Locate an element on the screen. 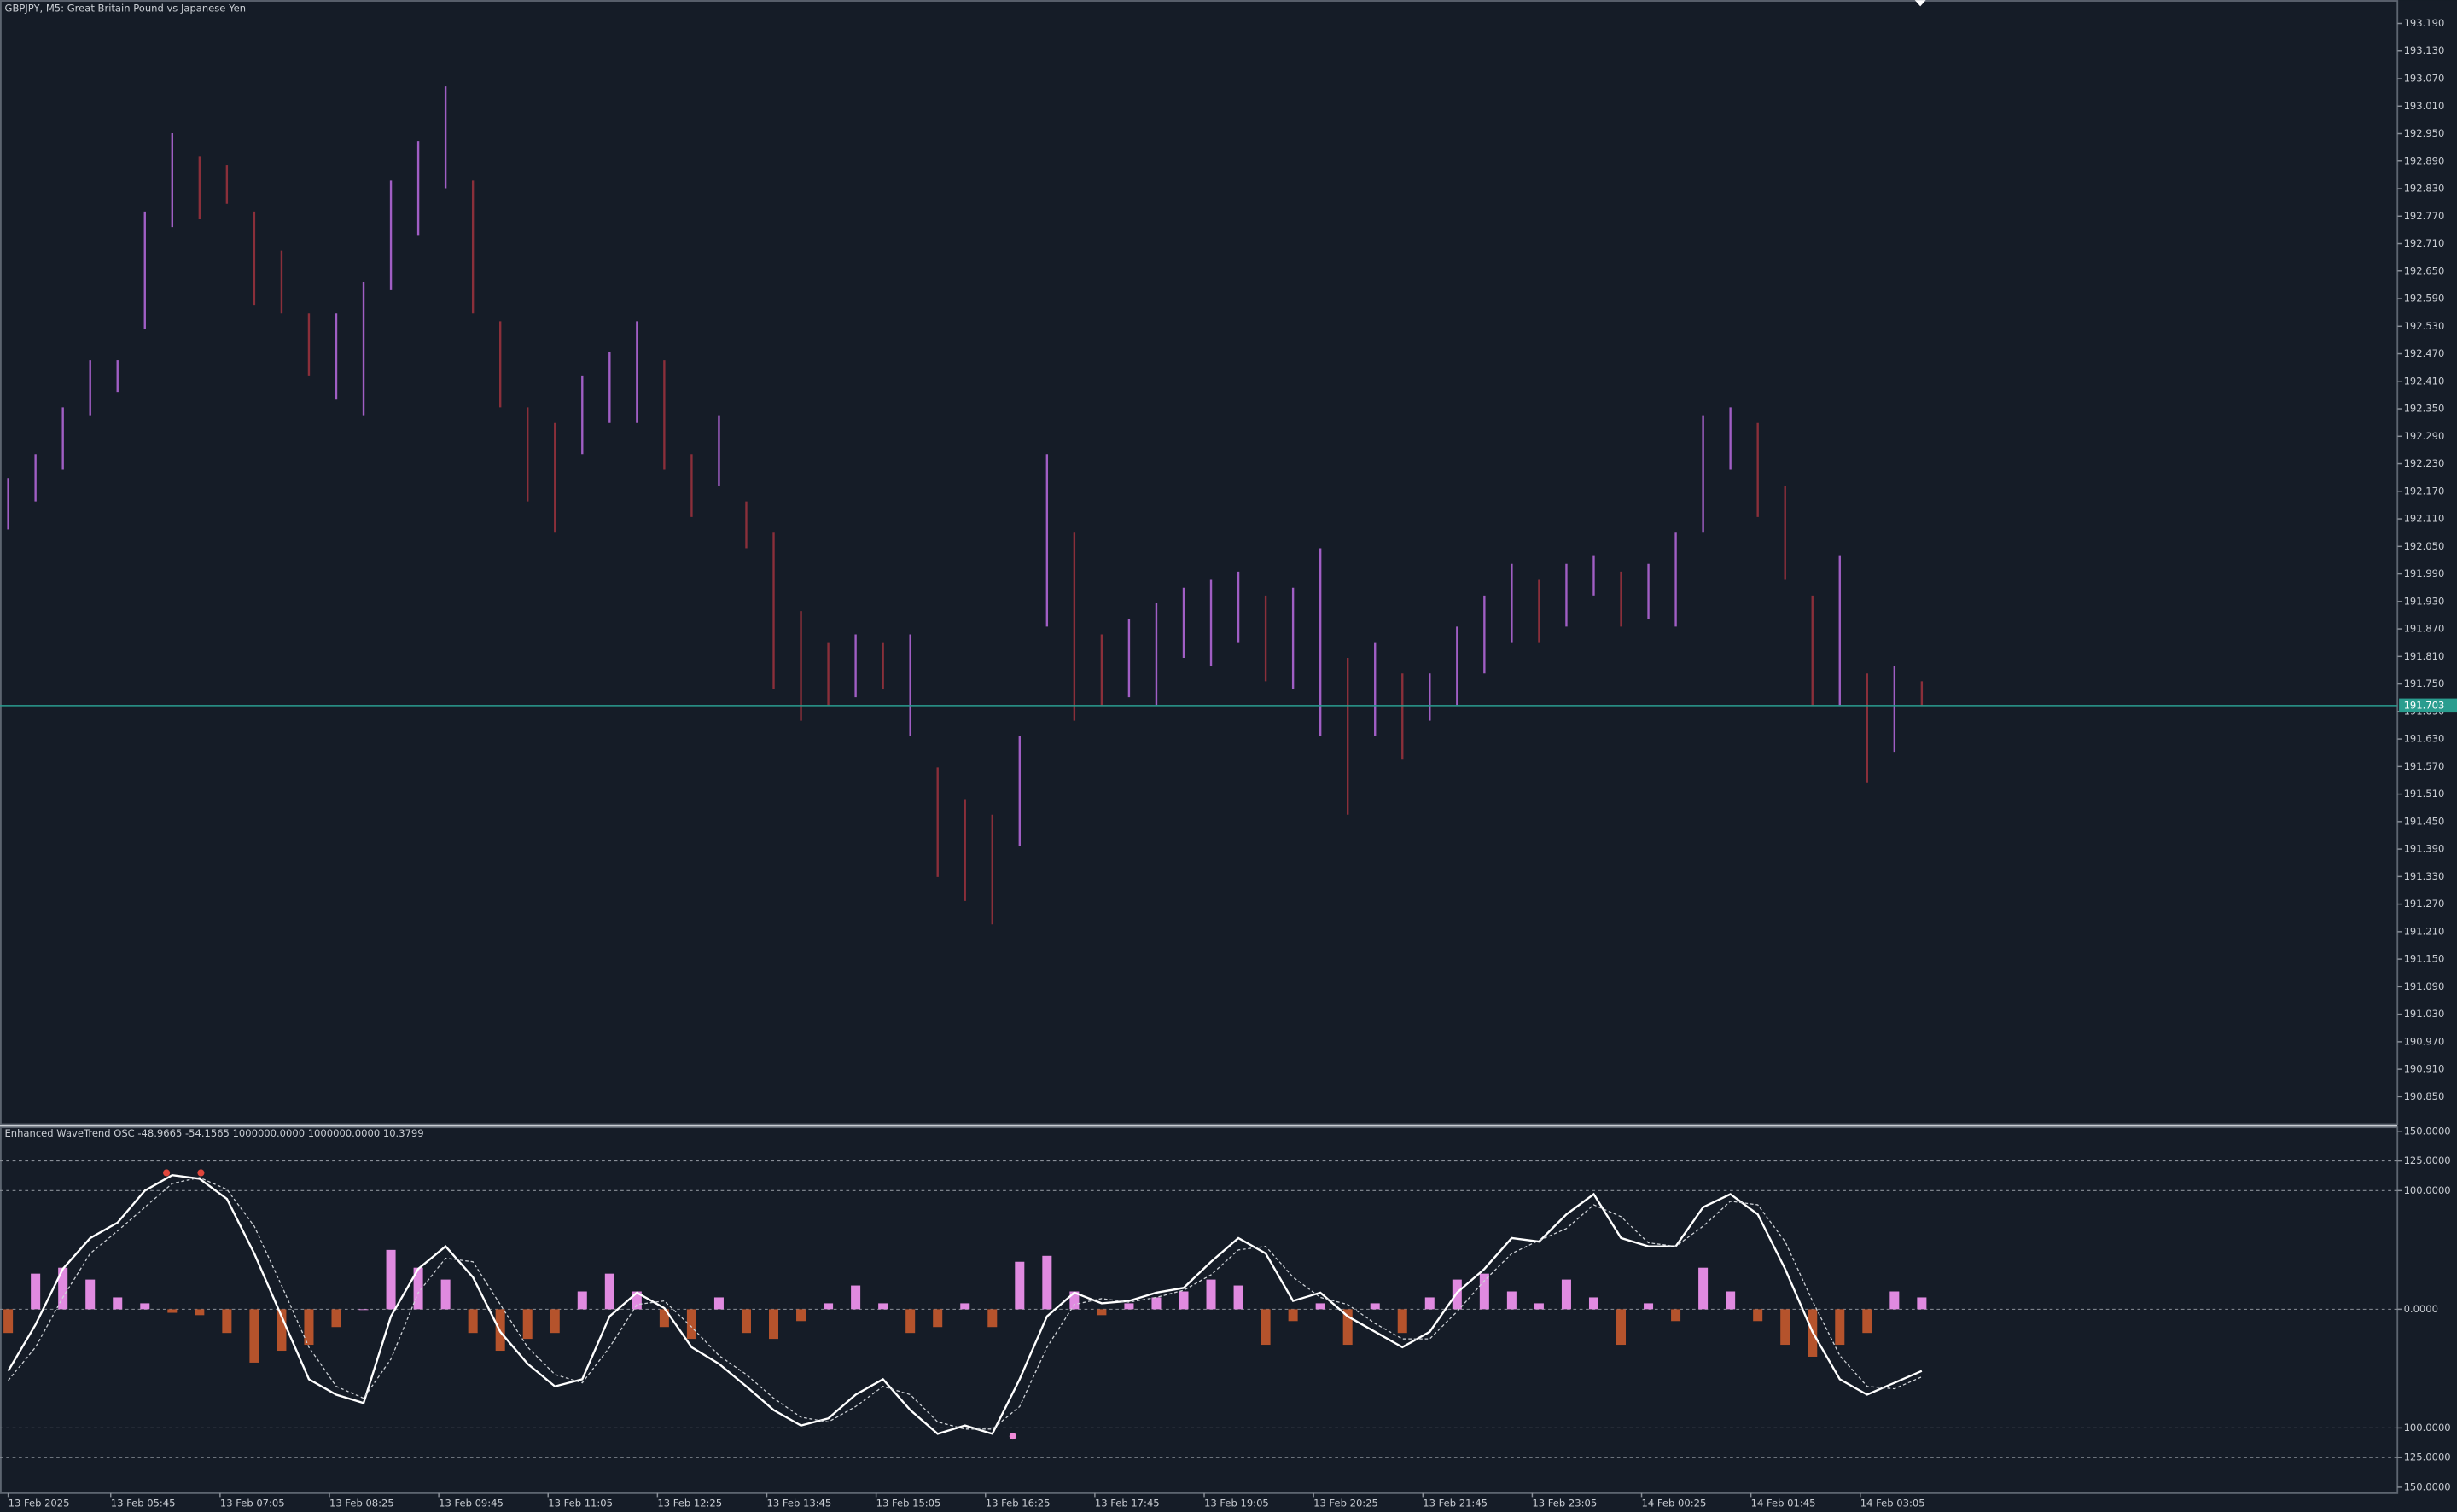 Image resolution: width=2457 pixels, height=1512 pixels. y-tick-label: 193.010 is located at coordinates (2424, 106).